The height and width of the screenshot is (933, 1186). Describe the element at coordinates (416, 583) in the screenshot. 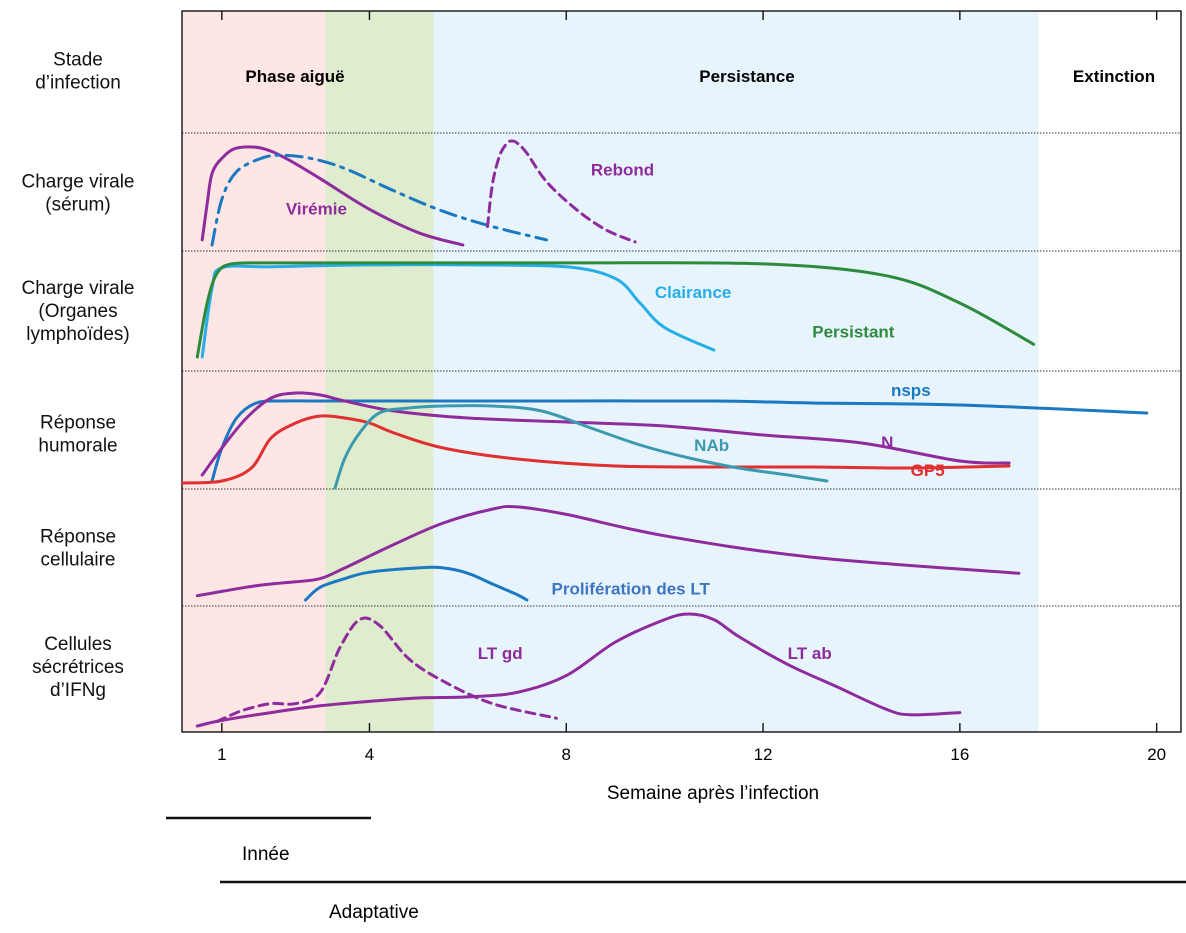

I see `series-line-prolif-ration-des-lt` at that location.